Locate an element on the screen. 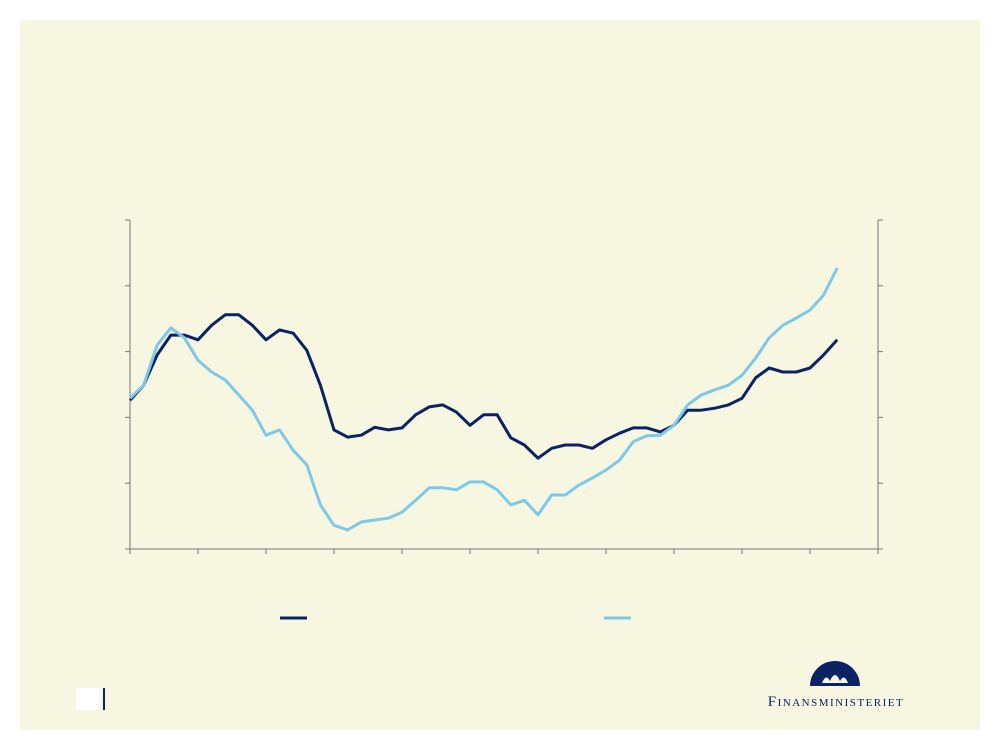  logo-crown-detail is located at coordinates (835, 679).